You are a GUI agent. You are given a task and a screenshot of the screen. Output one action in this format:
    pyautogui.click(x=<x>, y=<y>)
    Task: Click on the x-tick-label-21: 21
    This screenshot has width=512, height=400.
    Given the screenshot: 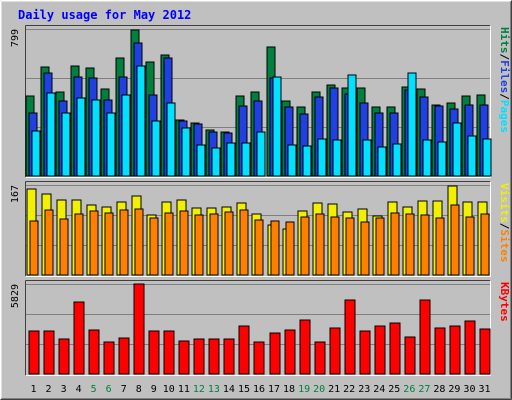 What is the action you would take?
    pyautogui.click(x=334, y=389)
    